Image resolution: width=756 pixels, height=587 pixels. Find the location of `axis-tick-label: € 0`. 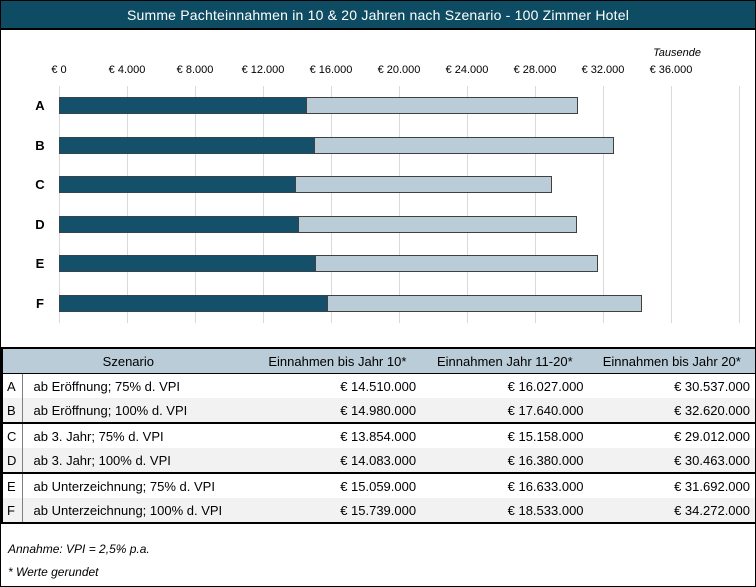

axis-tick-label: € 0 is located at coordinates (59, 70).